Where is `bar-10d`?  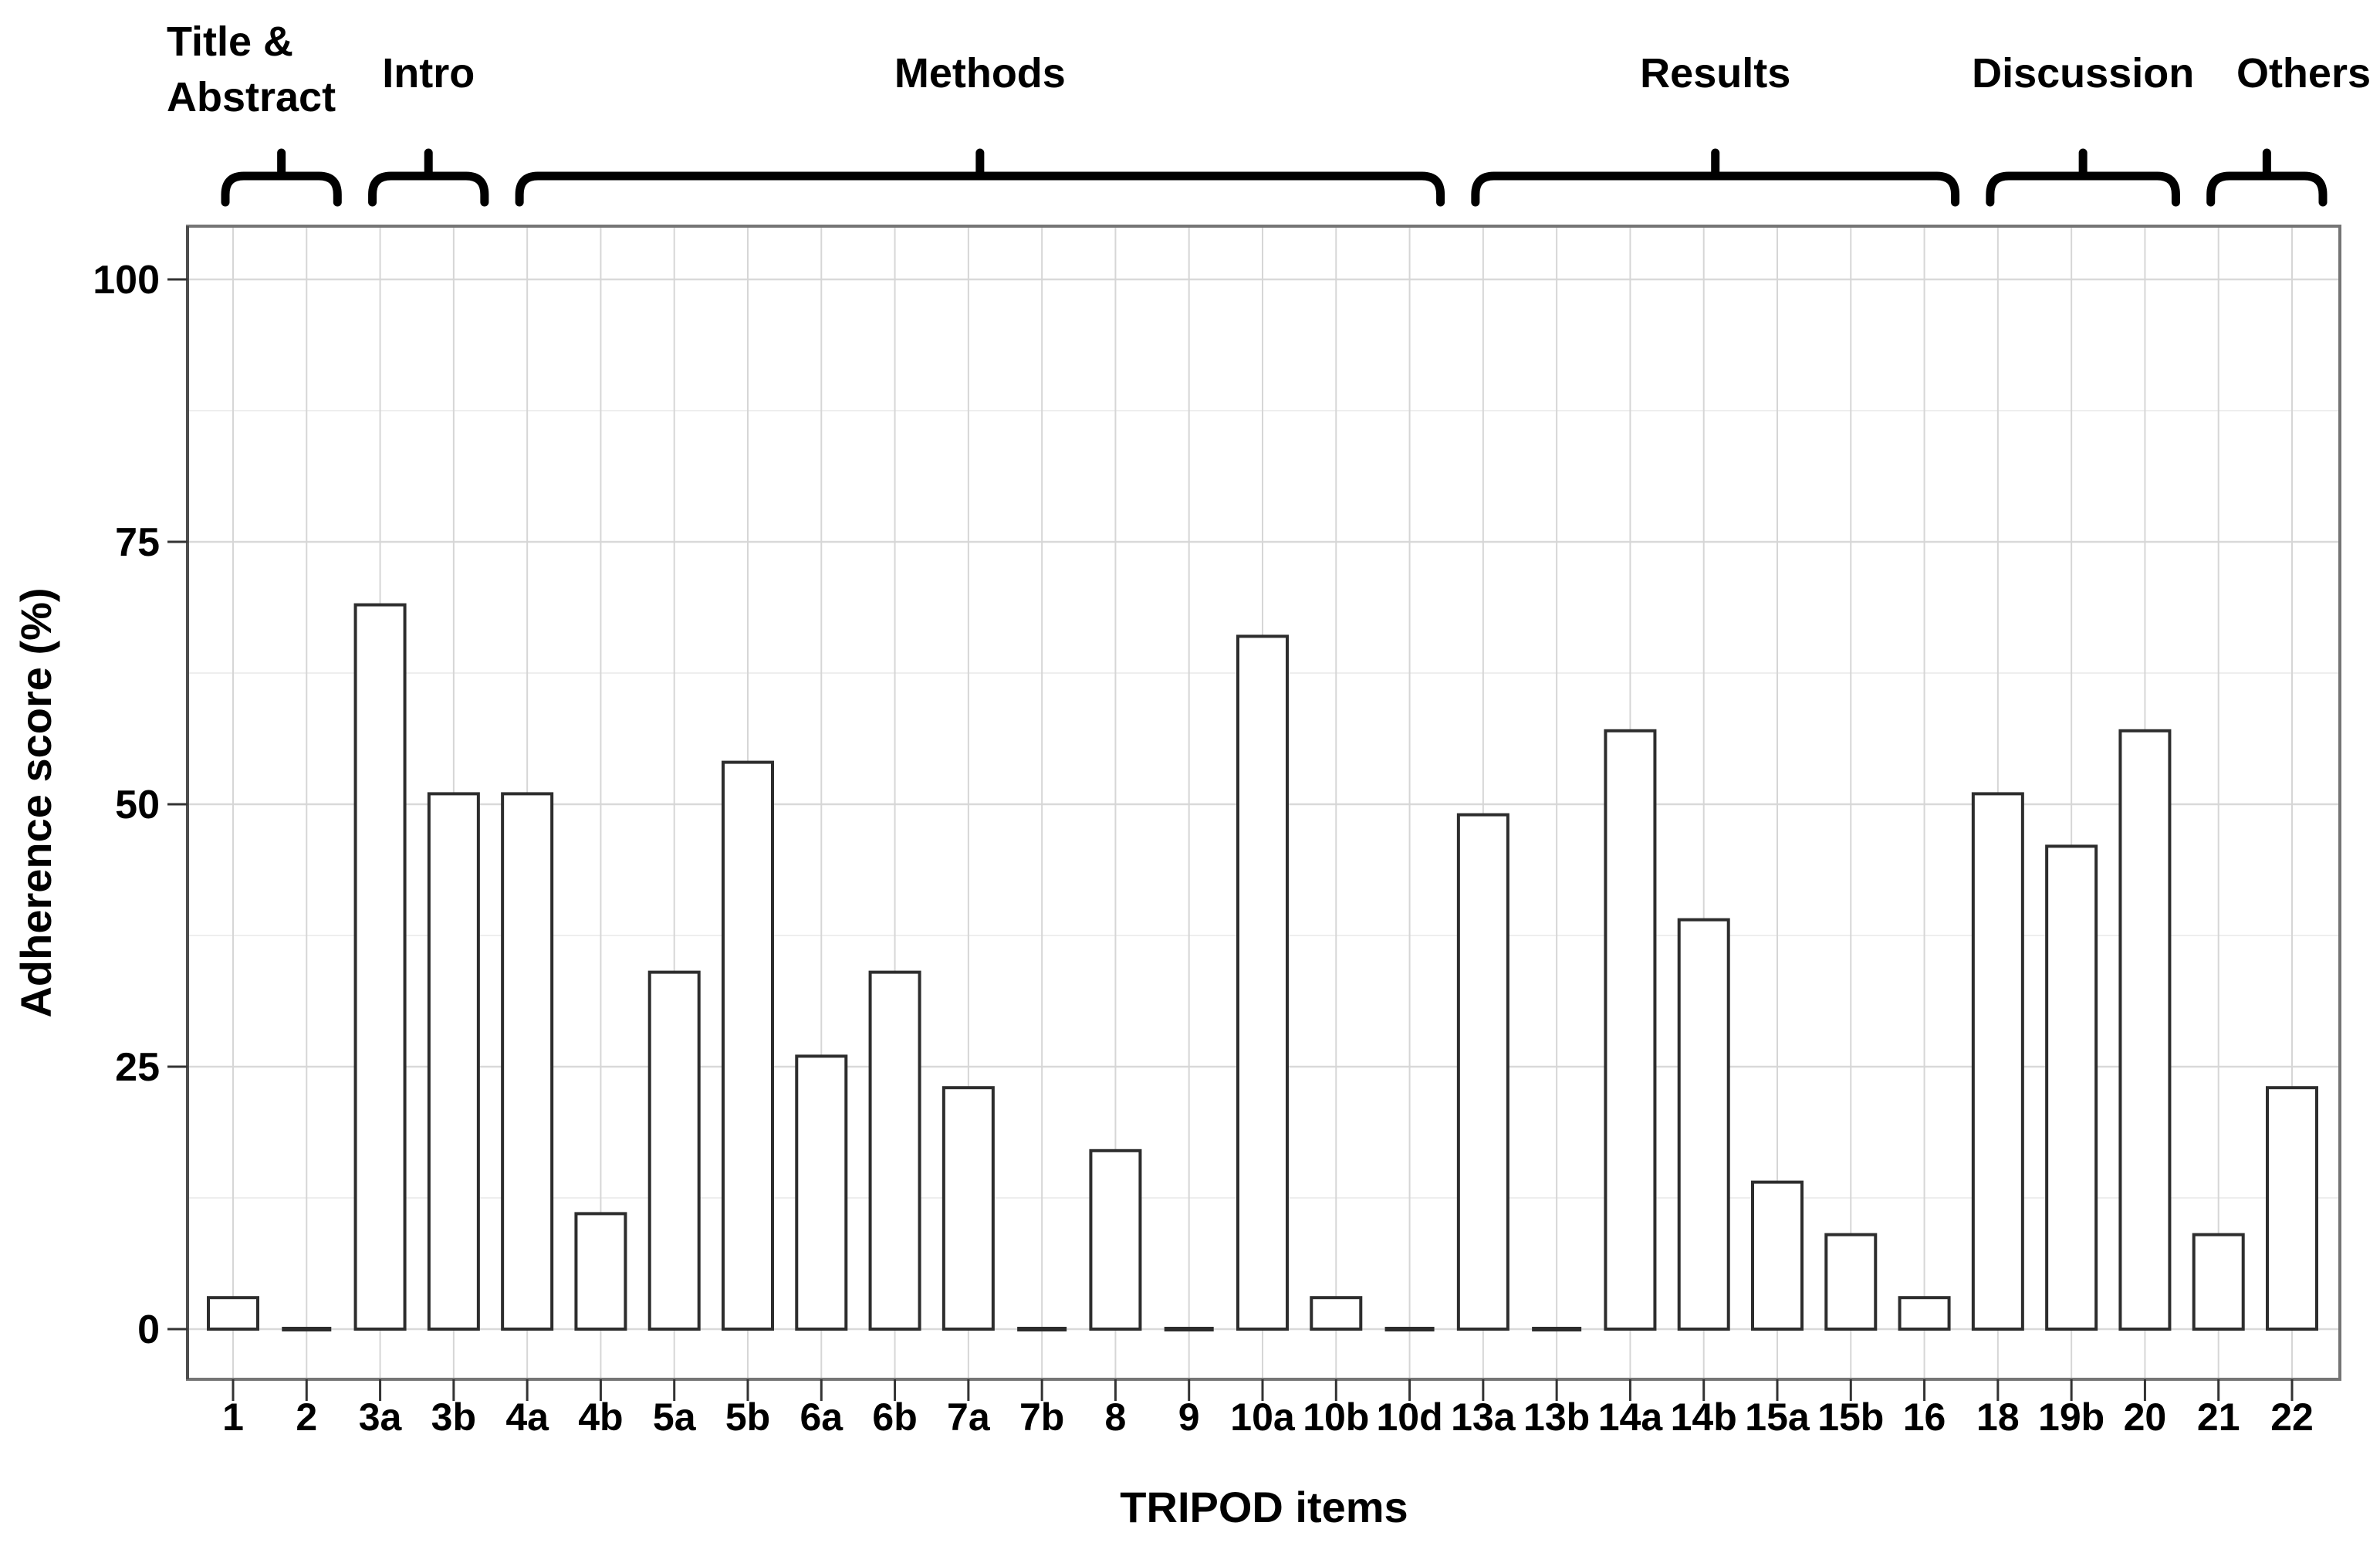
bar-10d is located at coordinates (1410, 1329).